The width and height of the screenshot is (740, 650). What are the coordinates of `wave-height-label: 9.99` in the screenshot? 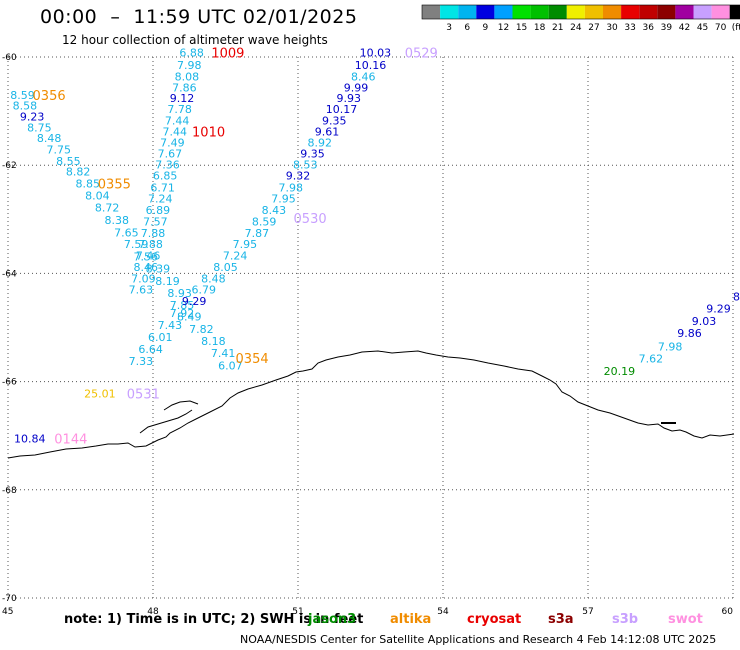 It's located at (356, 87).